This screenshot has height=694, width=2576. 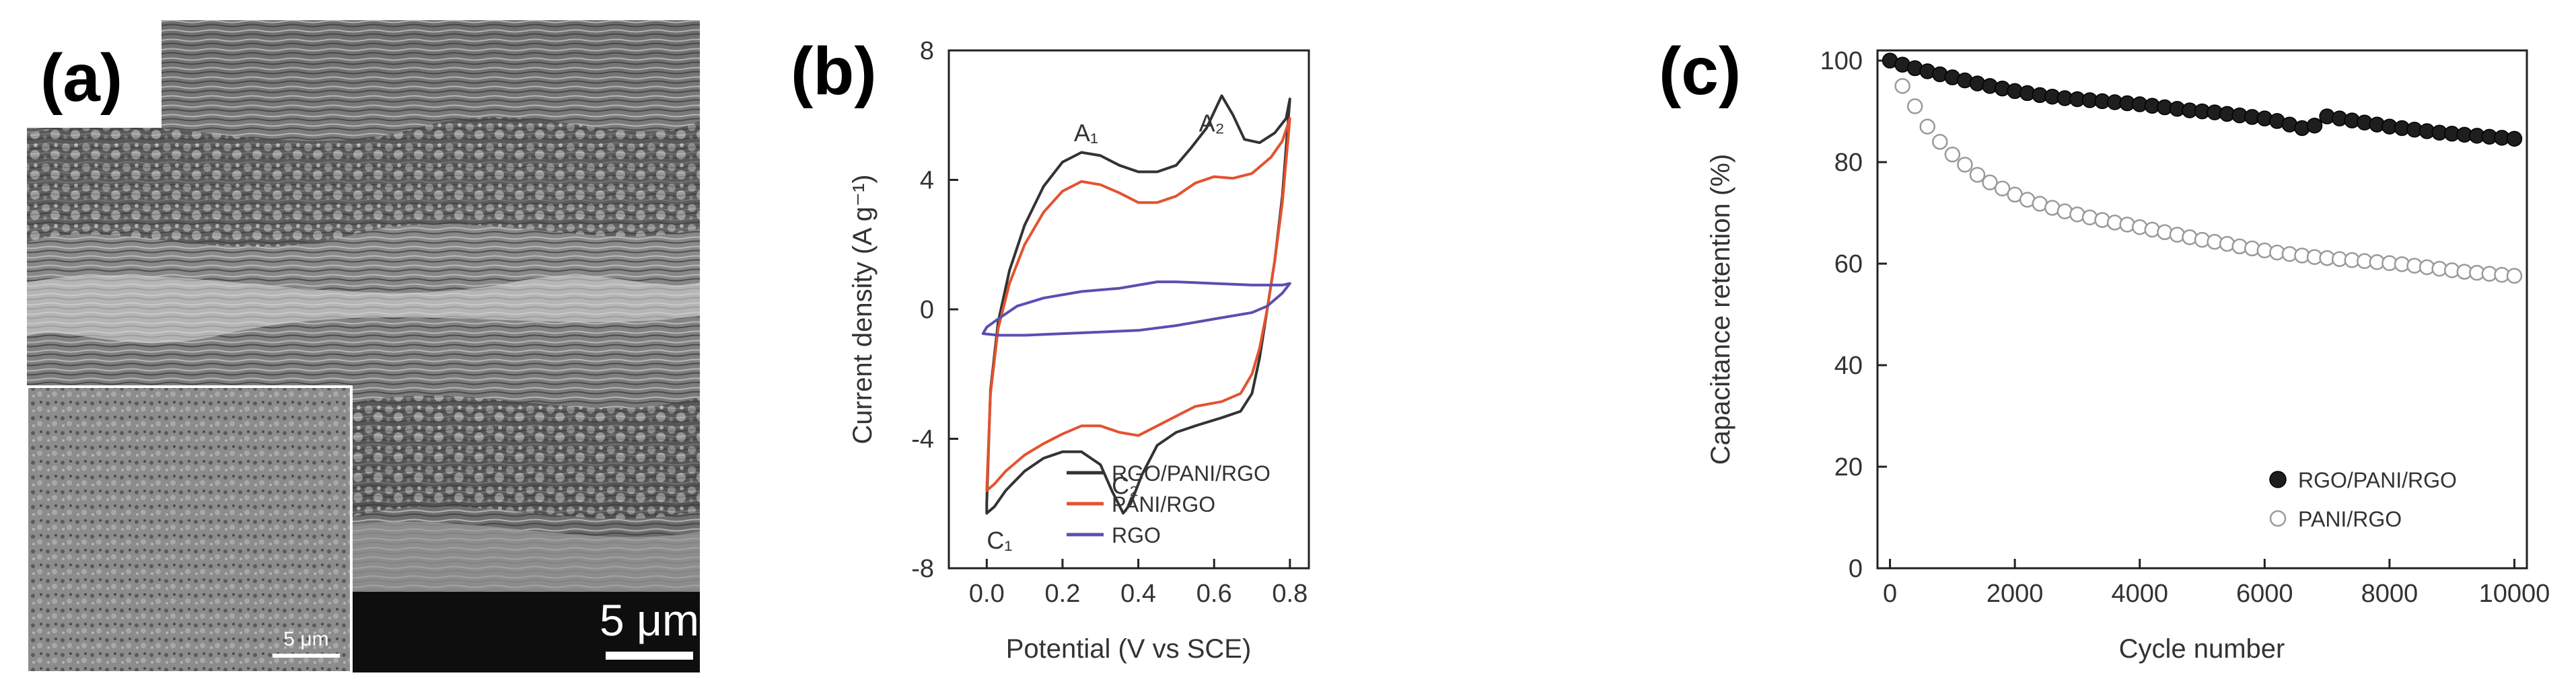 What do you see at coordinates (1856, 569) in the screenshot?
I see `cycling-y-tick-label: 0` at bounding box center [1856, 569].